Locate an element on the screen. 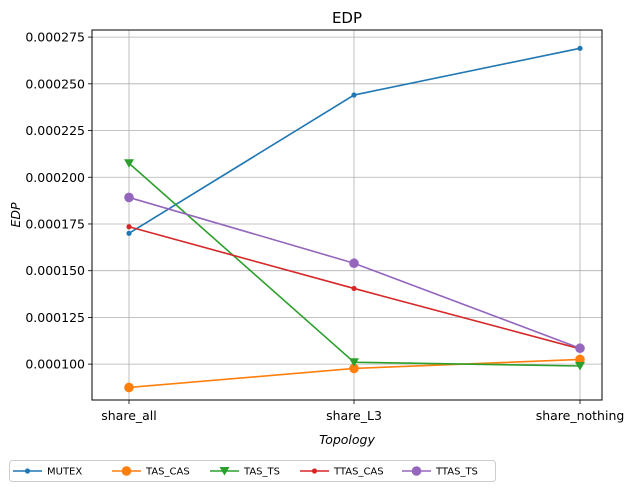 This screenshot has width=638, height=492. legend-label: TAS_CAS is located at coordinates (167, 472).